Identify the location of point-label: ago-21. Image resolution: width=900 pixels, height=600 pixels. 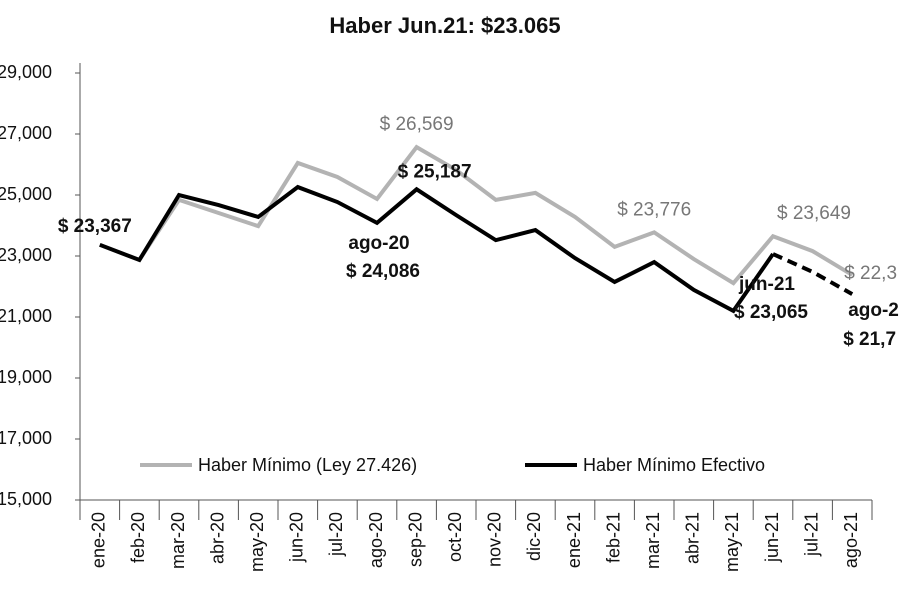
(874, 310).